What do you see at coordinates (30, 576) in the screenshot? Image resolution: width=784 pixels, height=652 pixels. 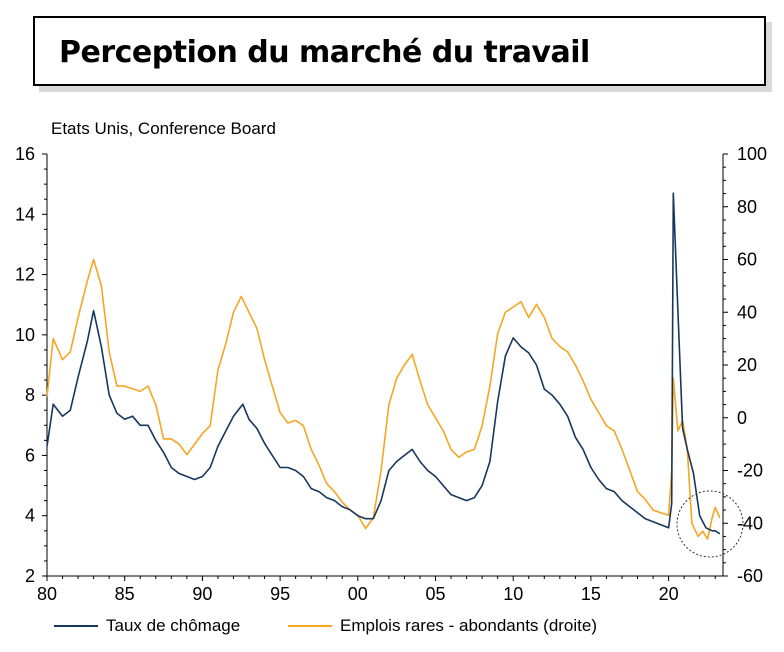 I see `y-left-tick-label: 2` at bounding box center [30, 576].